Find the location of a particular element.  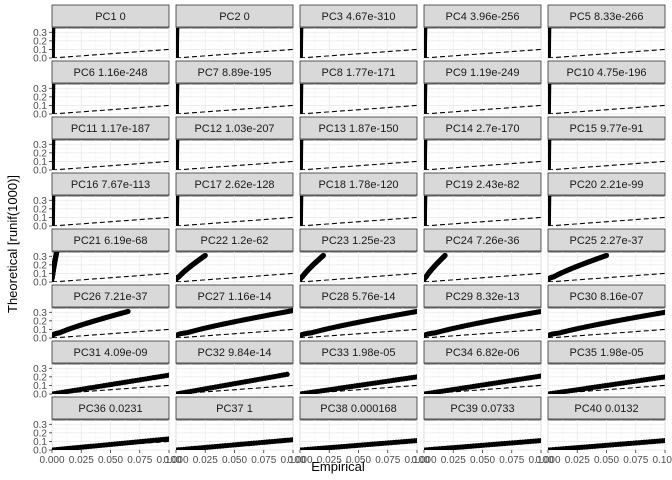

facet-panel: PC3 4.67e-310 is located at coordinates (358, 31).